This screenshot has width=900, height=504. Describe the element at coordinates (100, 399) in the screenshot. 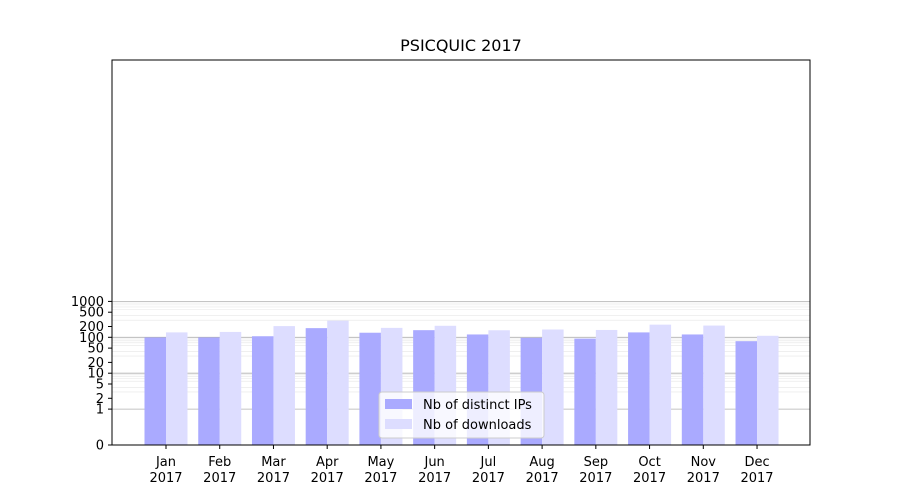

I see `y-tick-label: 2` at that location.